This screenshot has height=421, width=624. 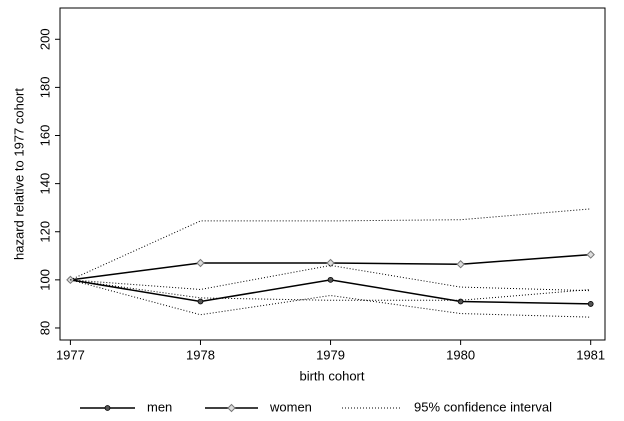 What do you see at coordinates (44, 184) in the screenshot?
I see `y-tick-label: 140` at bounding box center [44, 184].